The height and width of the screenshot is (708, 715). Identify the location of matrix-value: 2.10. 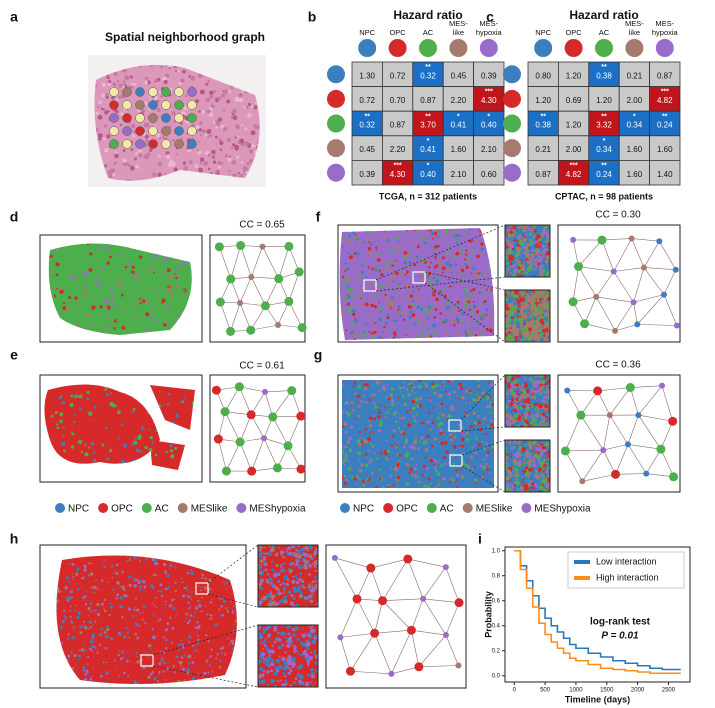
(459, 174).